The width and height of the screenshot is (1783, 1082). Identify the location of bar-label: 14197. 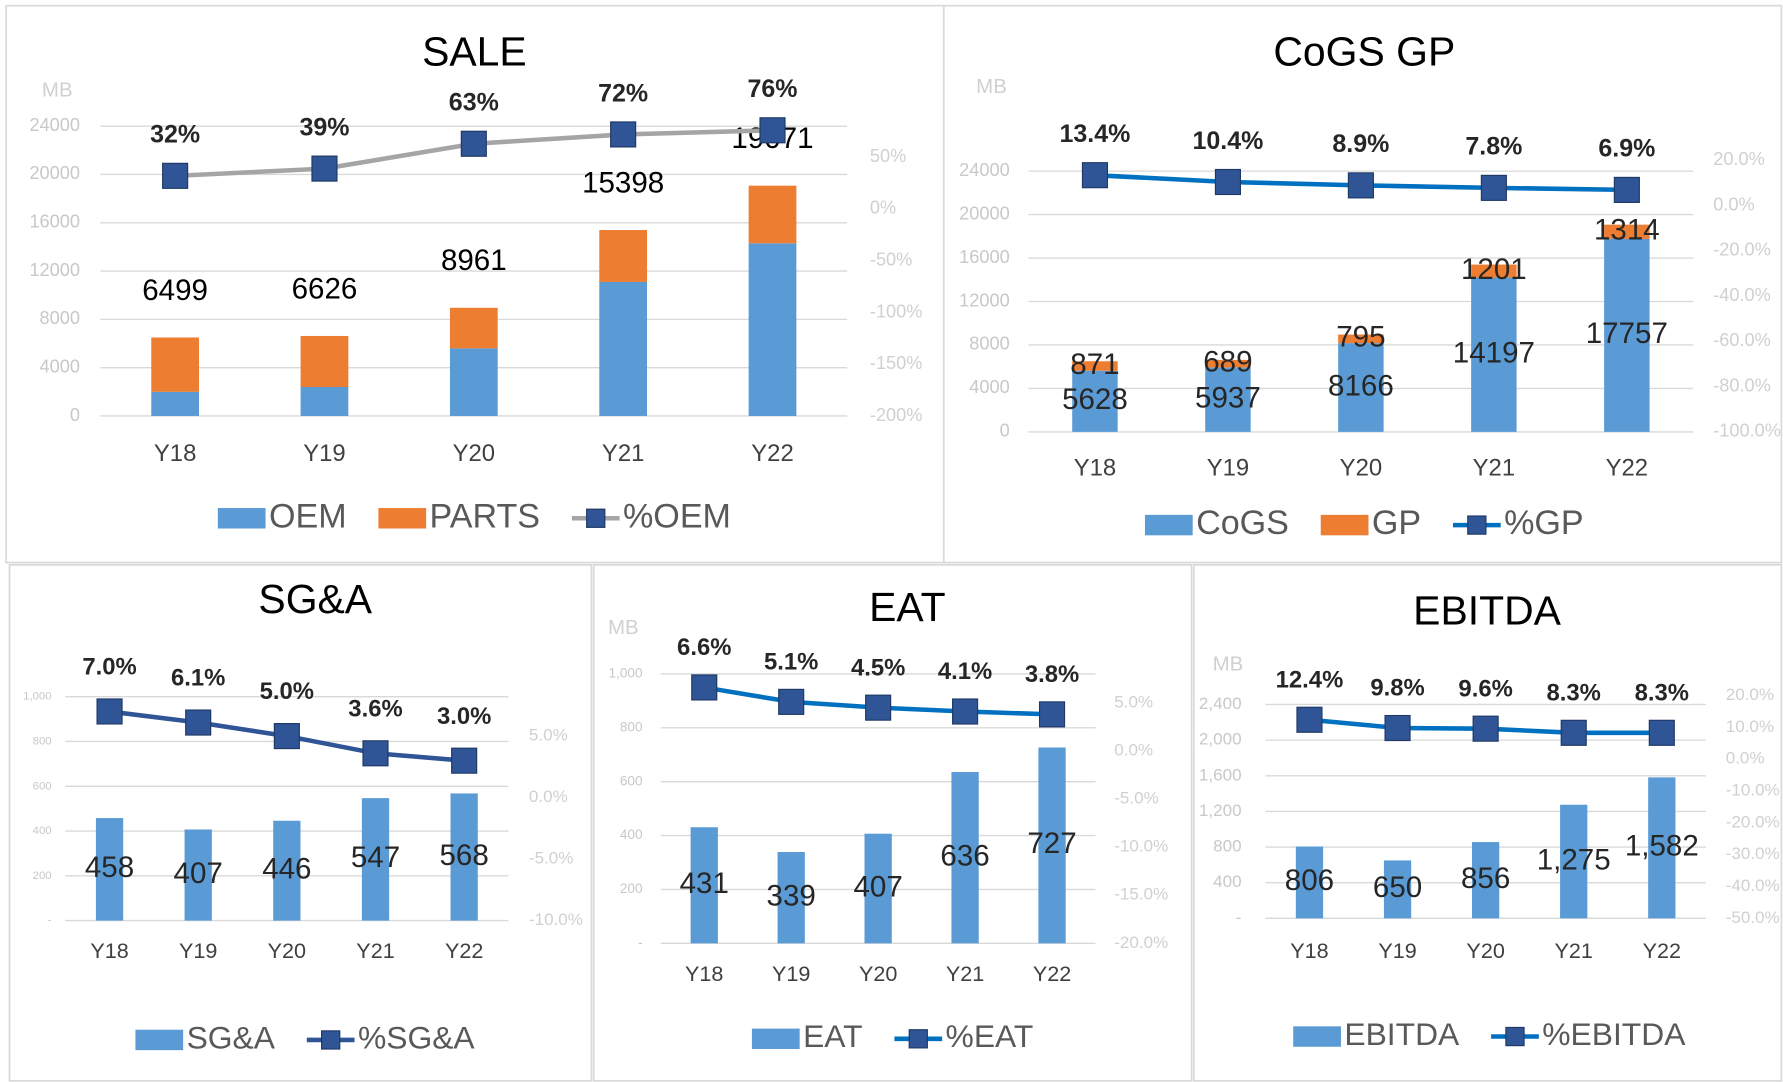
(1494, 353).